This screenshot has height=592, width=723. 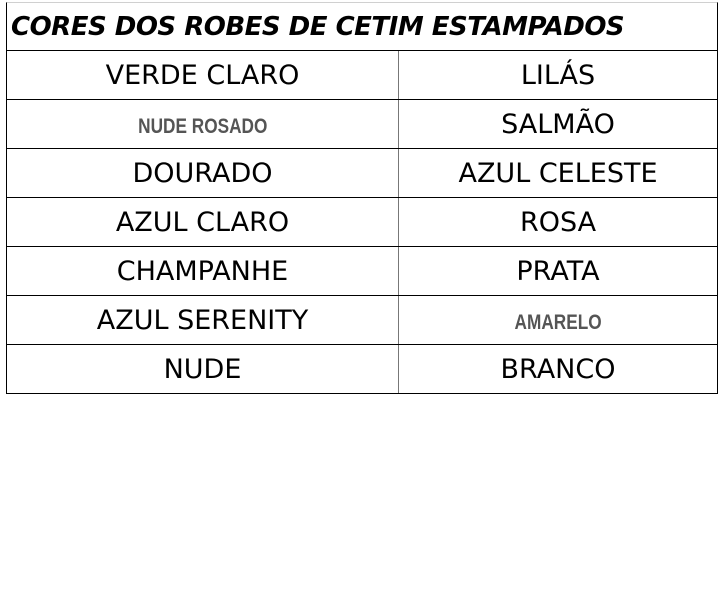 I want to click on cell-right: SALMÃO, so click(x=558, y=124).